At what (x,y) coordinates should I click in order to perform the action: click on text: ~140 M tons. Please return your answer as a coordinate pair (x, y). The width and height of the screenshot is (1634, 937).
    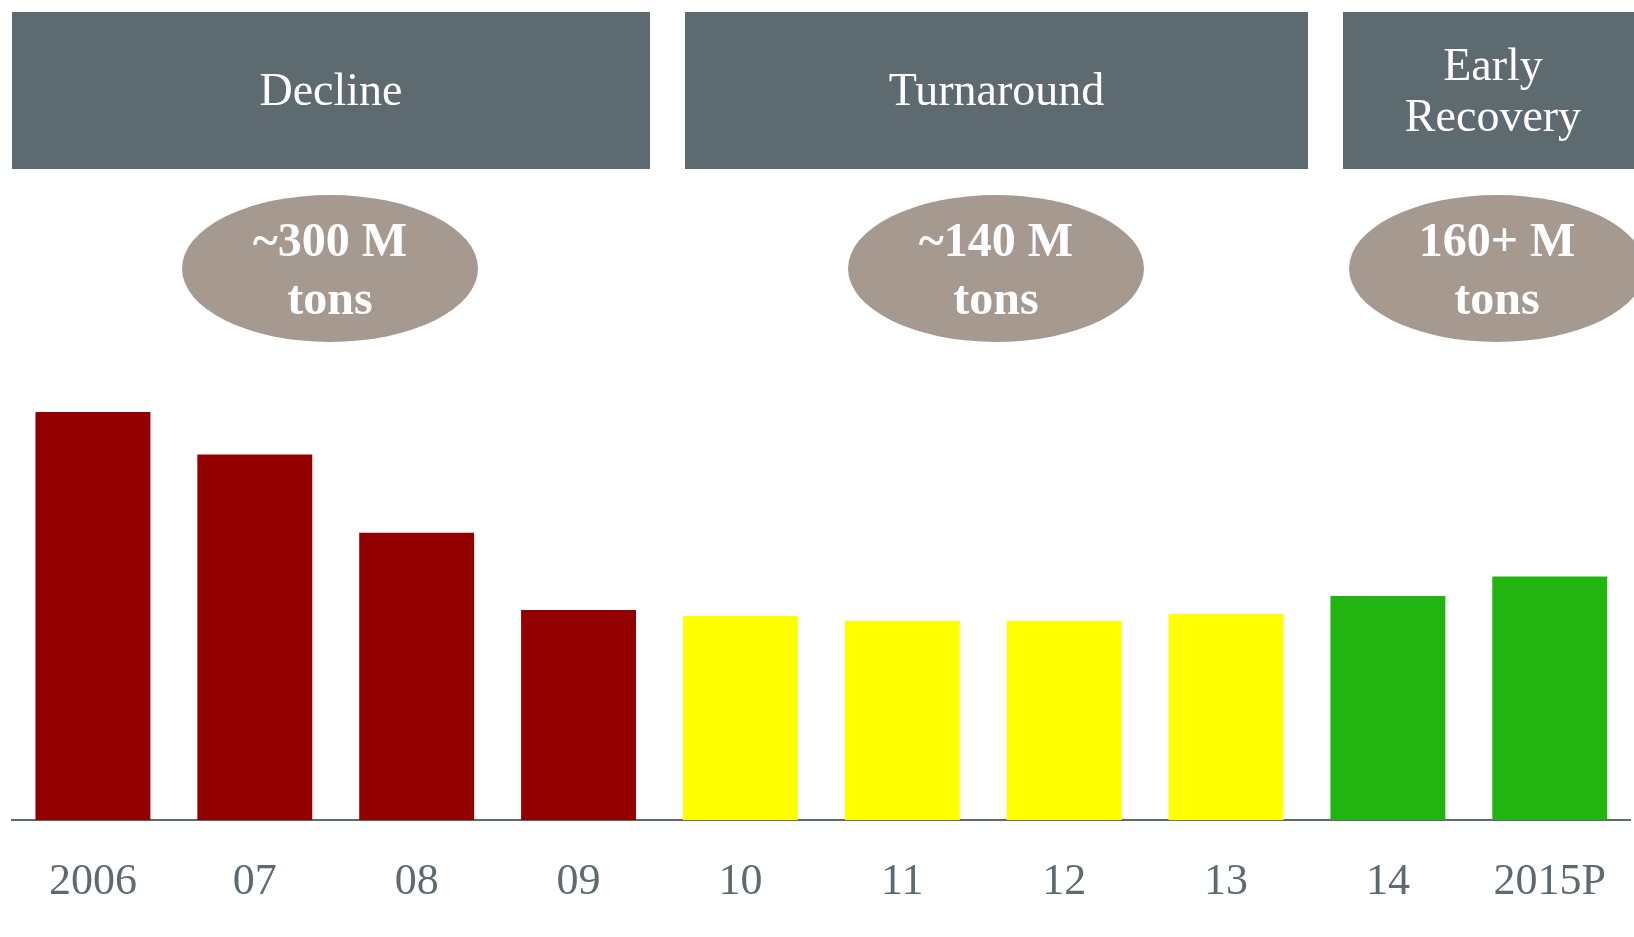
    Looking at the image, I should click on (996, 268).